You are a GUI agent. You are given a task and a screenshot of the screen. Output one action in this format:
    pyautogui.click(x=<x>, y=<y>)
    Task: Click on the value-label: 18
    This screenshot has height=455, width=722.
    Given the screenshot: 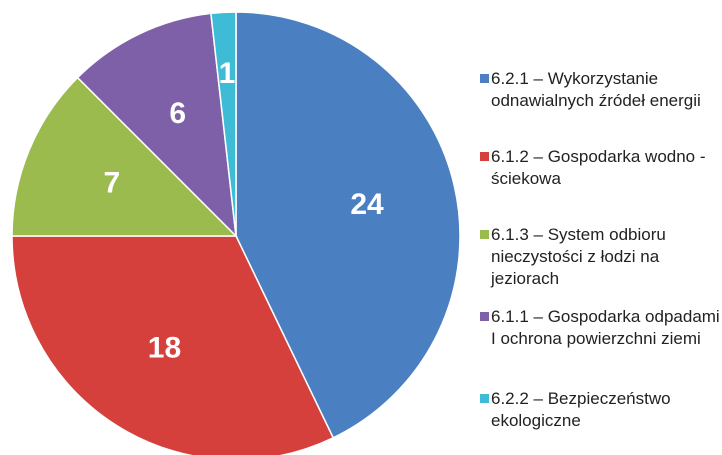 What is the action you would take?
    pyautogui.click(x=164, y=348)
    